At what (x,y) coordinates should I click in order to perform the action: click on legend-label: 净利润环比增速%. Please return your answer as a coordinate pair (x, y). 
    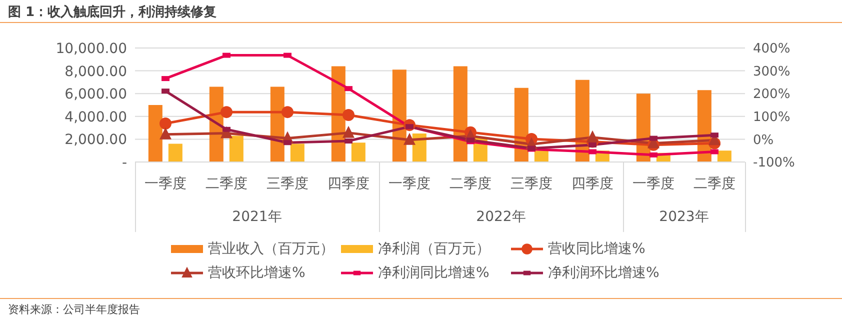
    Looking at the image, I should click on (604, 273).